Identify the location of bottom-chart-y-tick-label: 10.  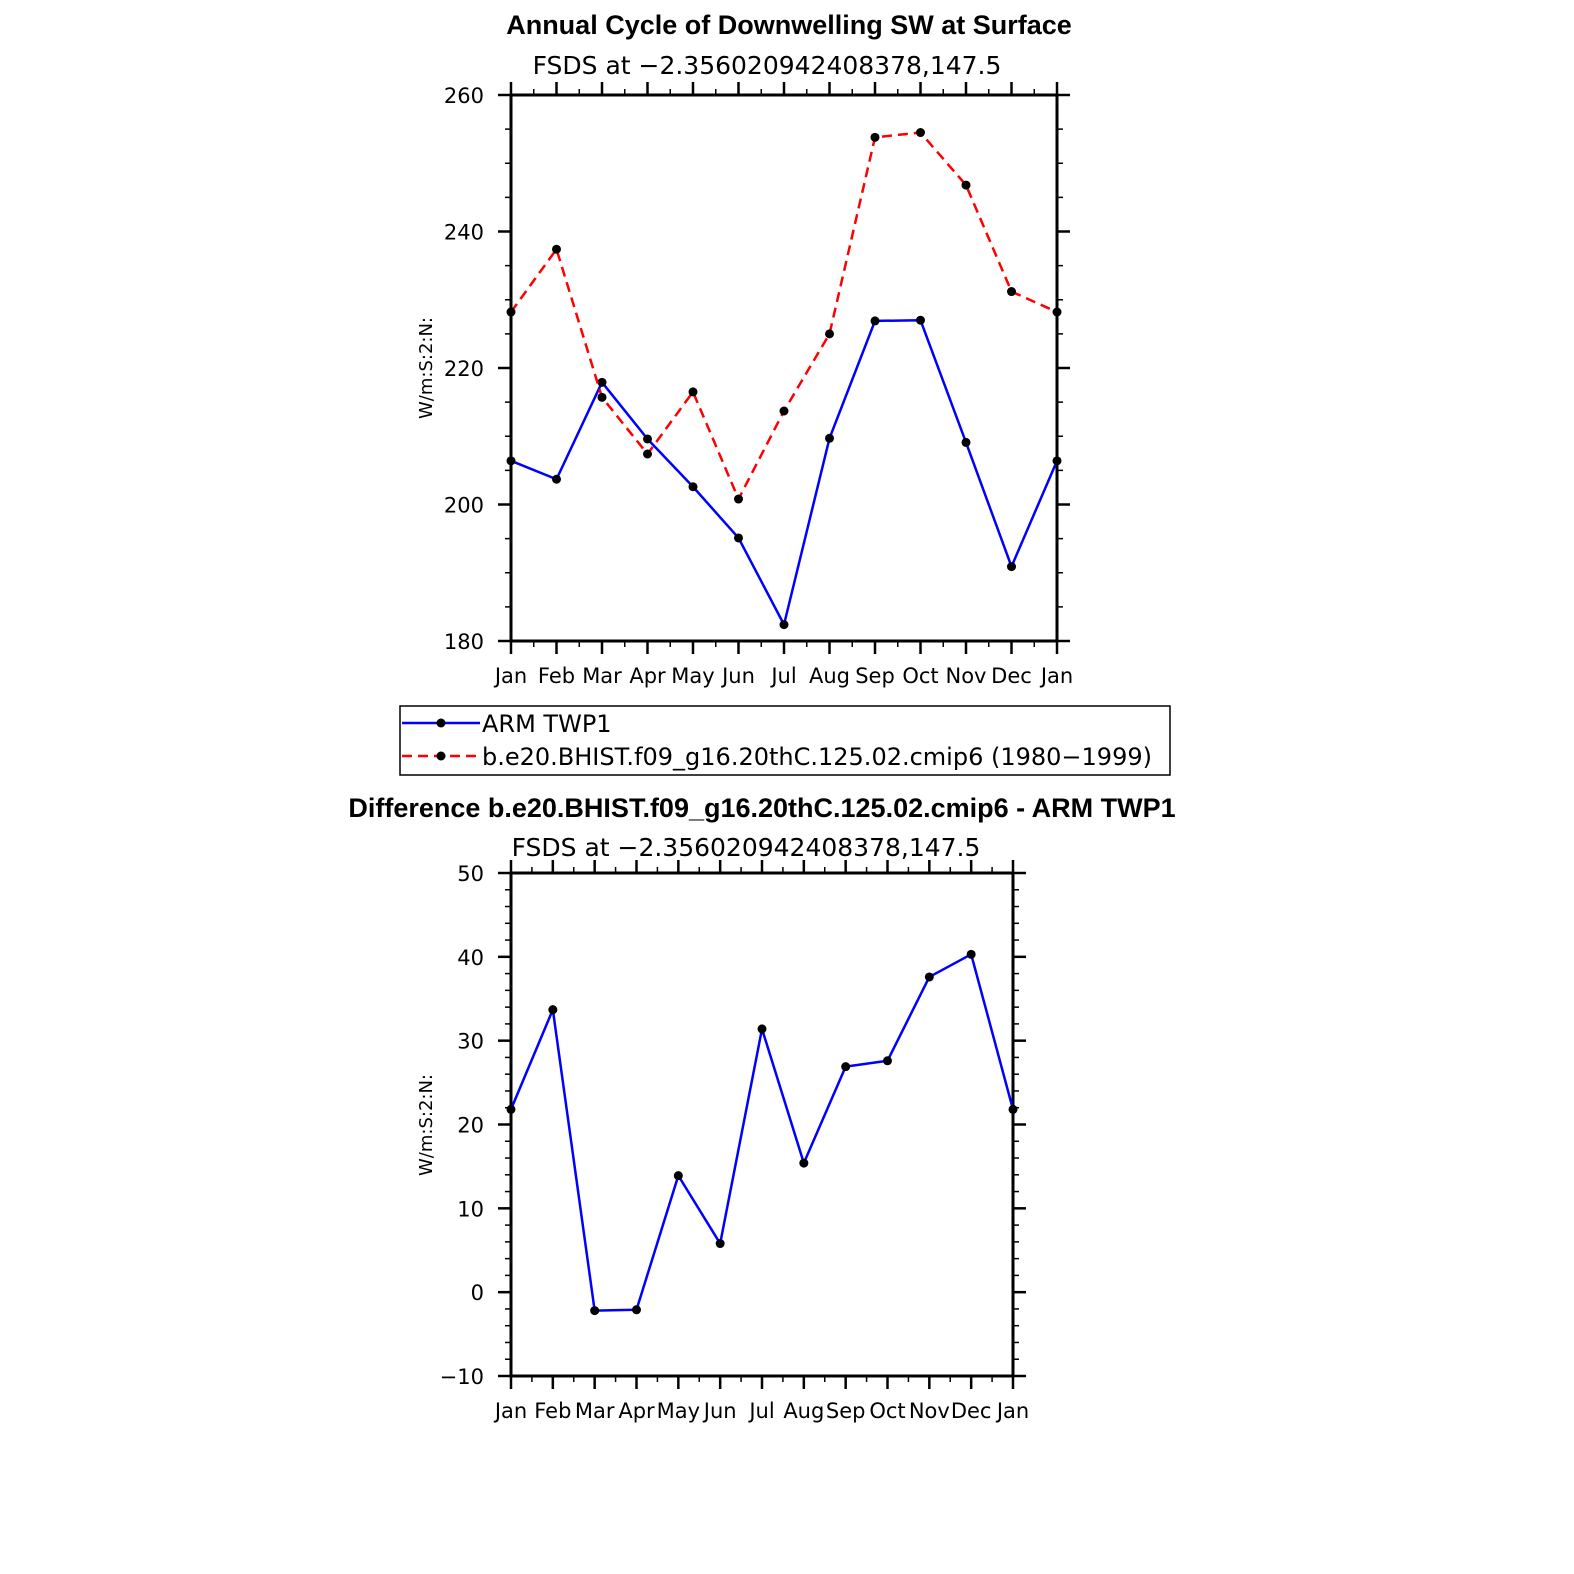
(470, 1209).